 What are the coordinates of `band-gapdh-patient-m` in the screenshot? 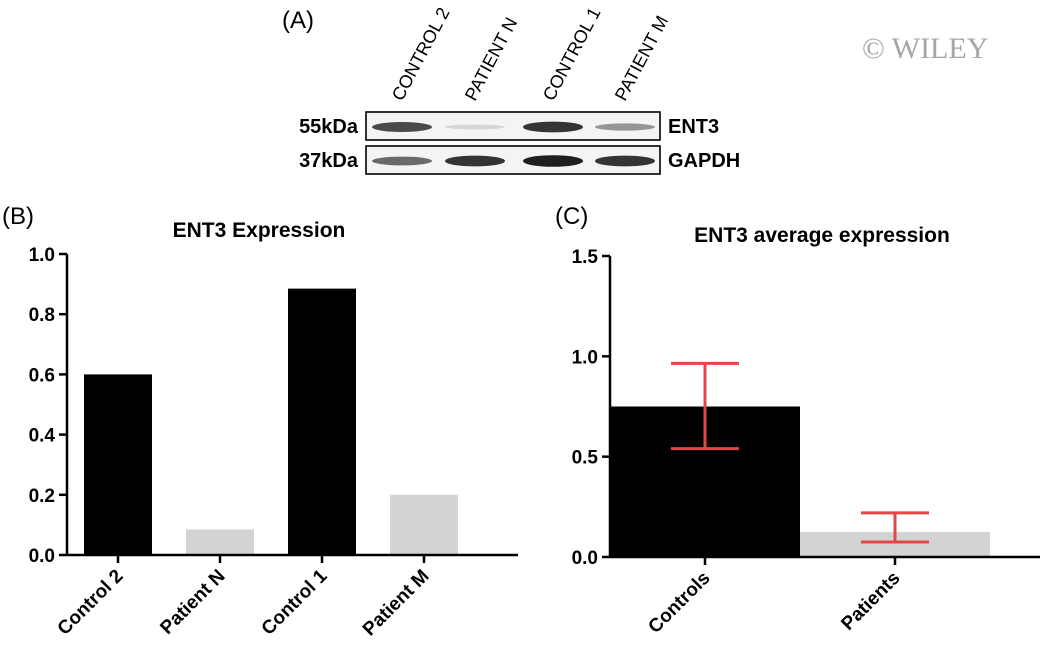 It's located at (625, 161).